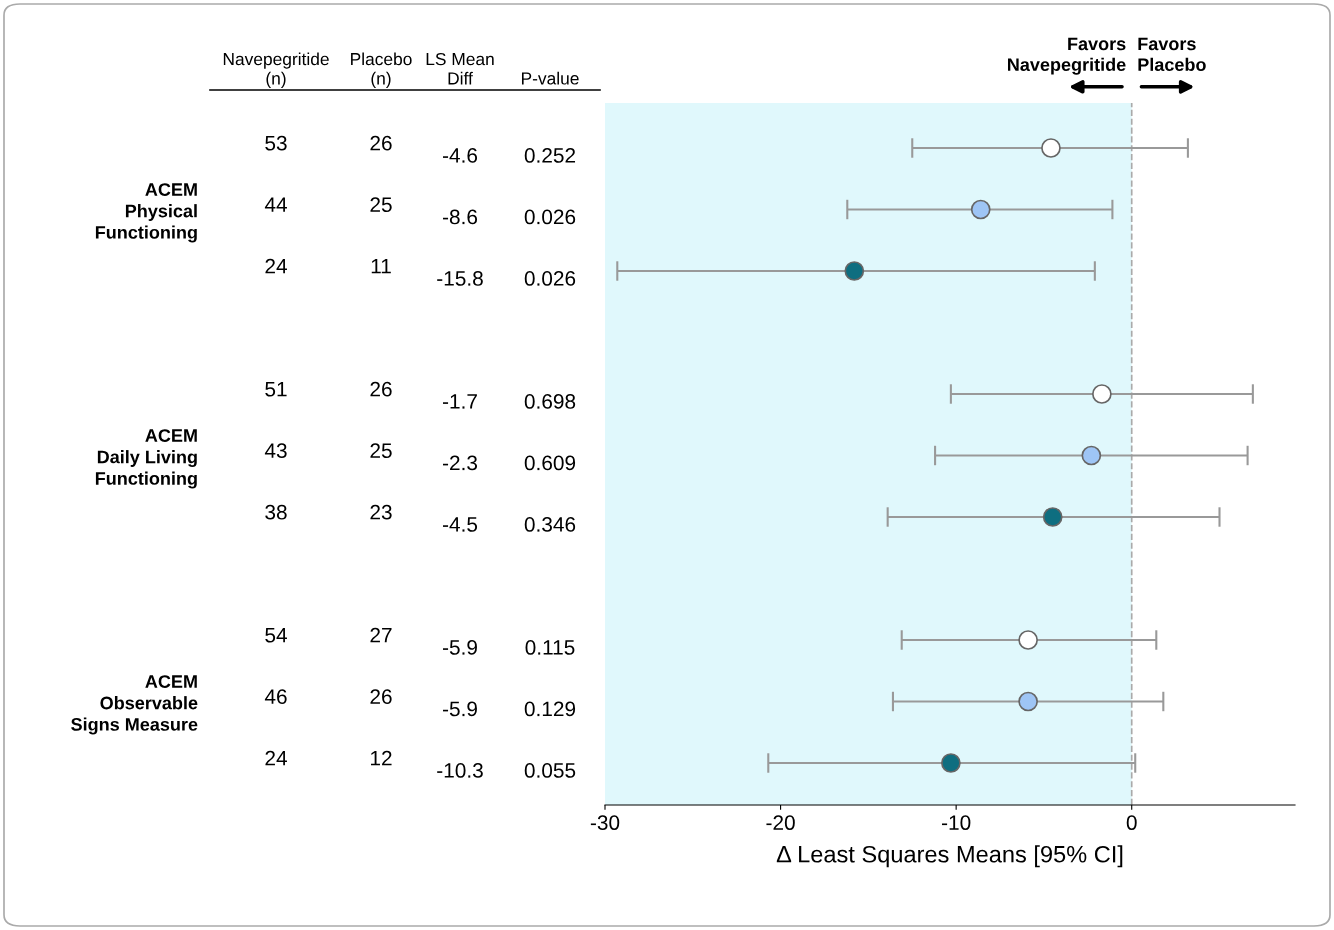  I want to click on category-label: Navepegritide (n), so click(276, 70).